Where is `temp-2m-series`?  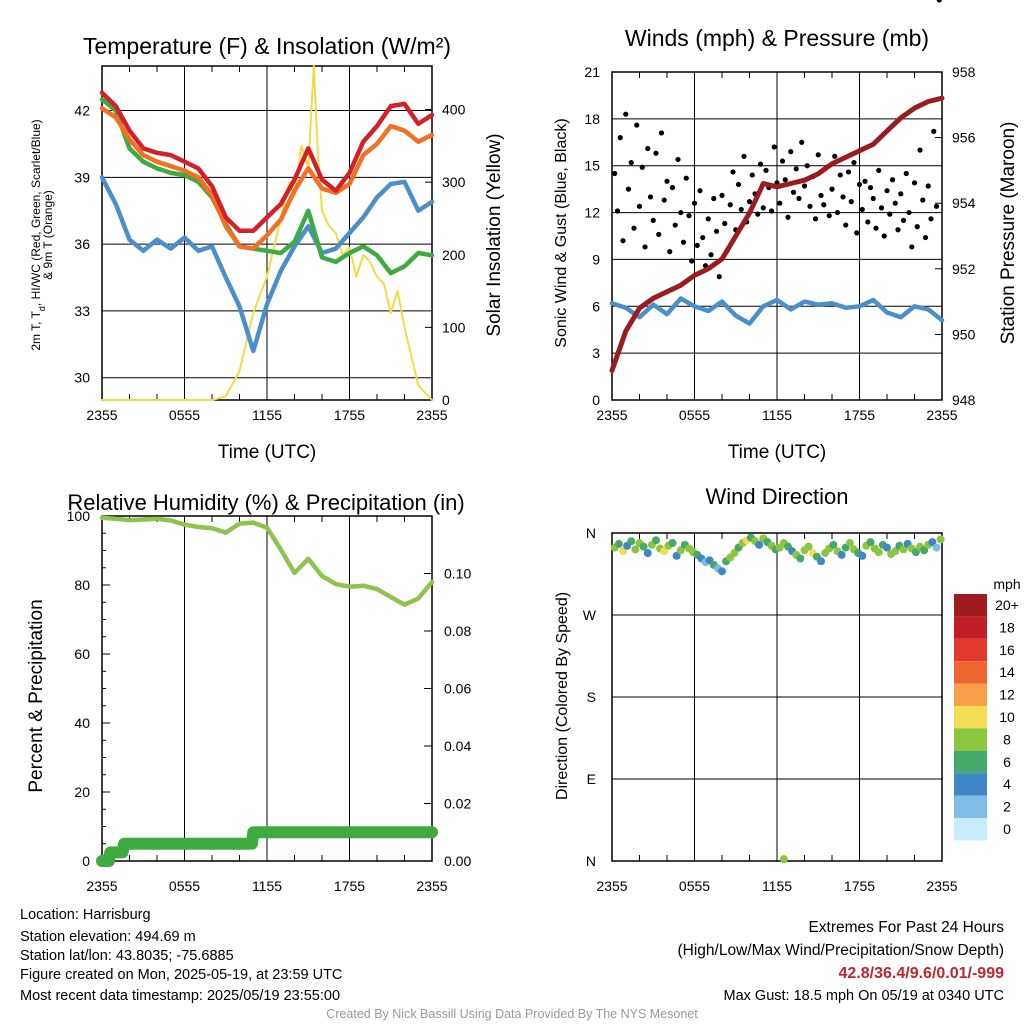 temp-2m-series is located at coordinates (267, 162).